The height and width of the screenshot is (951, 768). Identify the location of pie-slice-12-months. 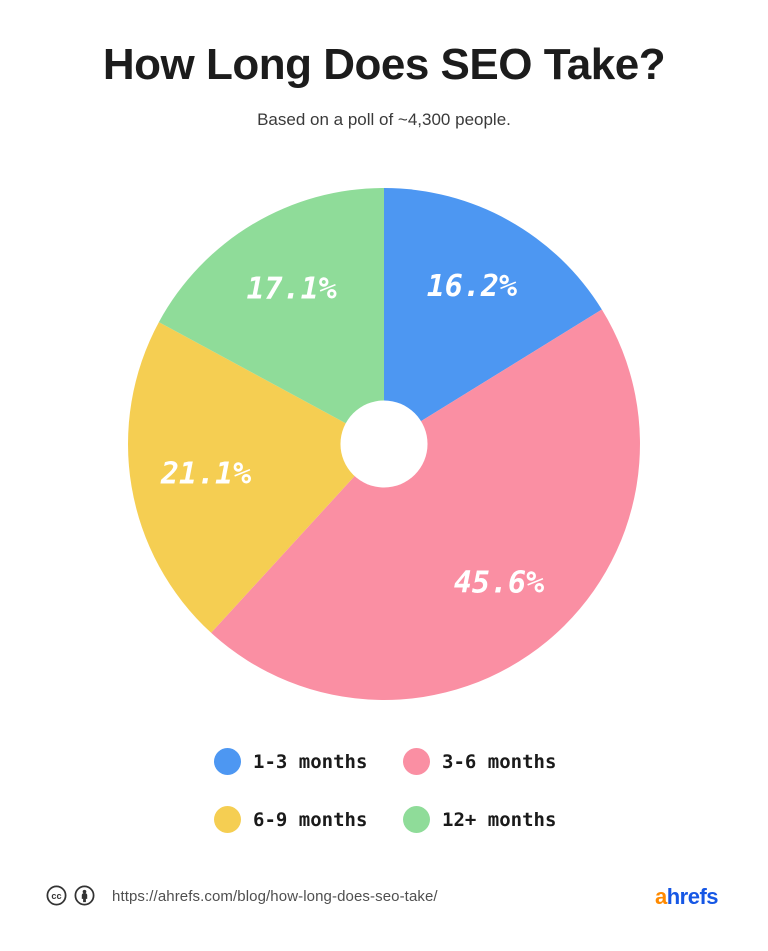
(271, 316).